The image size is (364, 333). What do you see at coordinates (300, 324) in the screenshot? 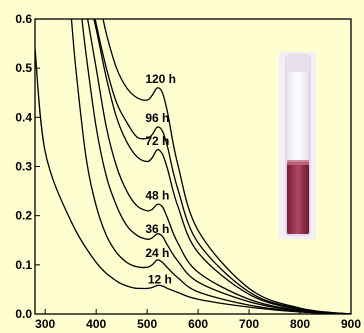
I see `x-tick-label: 800` at bounding box center [300, 324].